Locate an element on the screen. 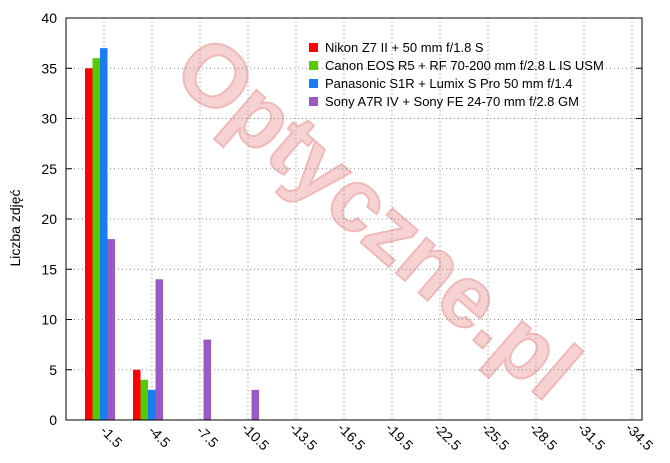 The image size is (670, 463). y-tick-label: 5 is located at coordinates (53, 370).